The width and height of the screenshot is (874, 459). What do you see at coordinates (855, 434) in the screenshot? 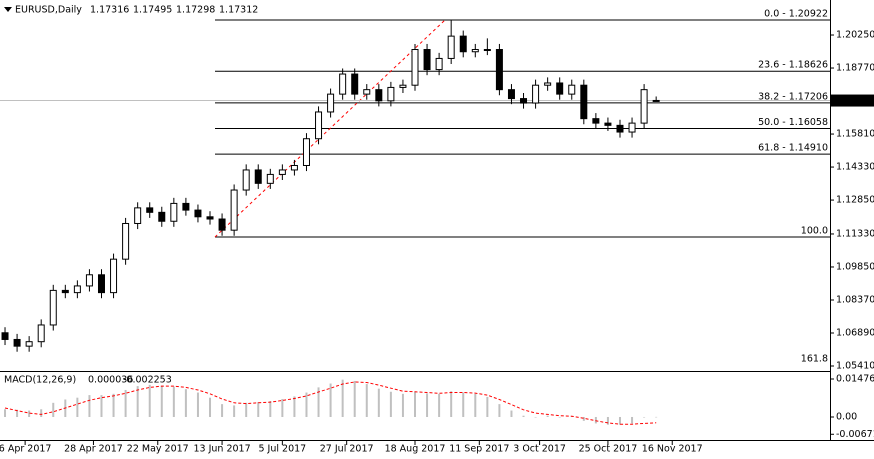
I see `y-tick-label: -0.006713` at bounding box center [855, 434].